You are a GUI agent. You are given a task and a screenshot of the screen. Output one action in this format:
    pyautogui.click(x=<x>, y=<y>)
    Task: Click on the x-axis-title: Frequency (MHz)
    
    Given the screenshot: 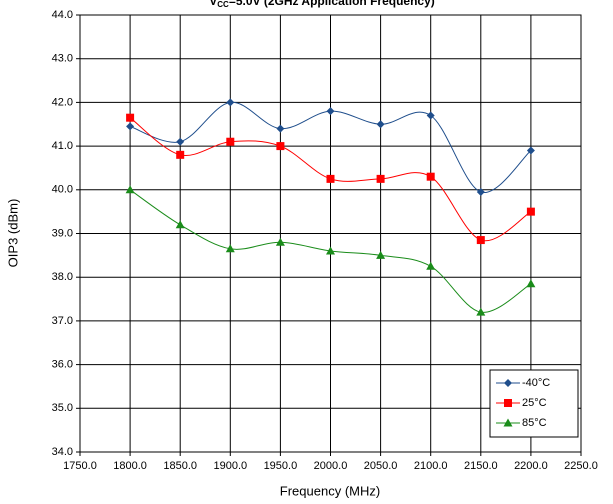 What is the action you would take?
    pyautogui.click(x=330, y=490)
    